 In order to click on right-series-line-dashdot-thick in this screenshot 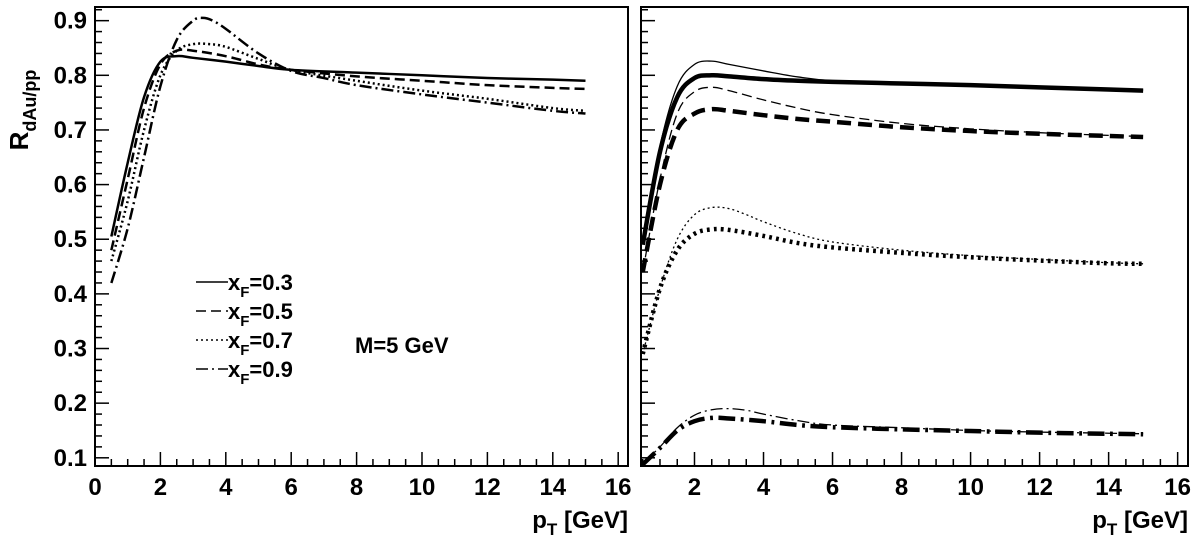, I will do `click(892, 440)`.